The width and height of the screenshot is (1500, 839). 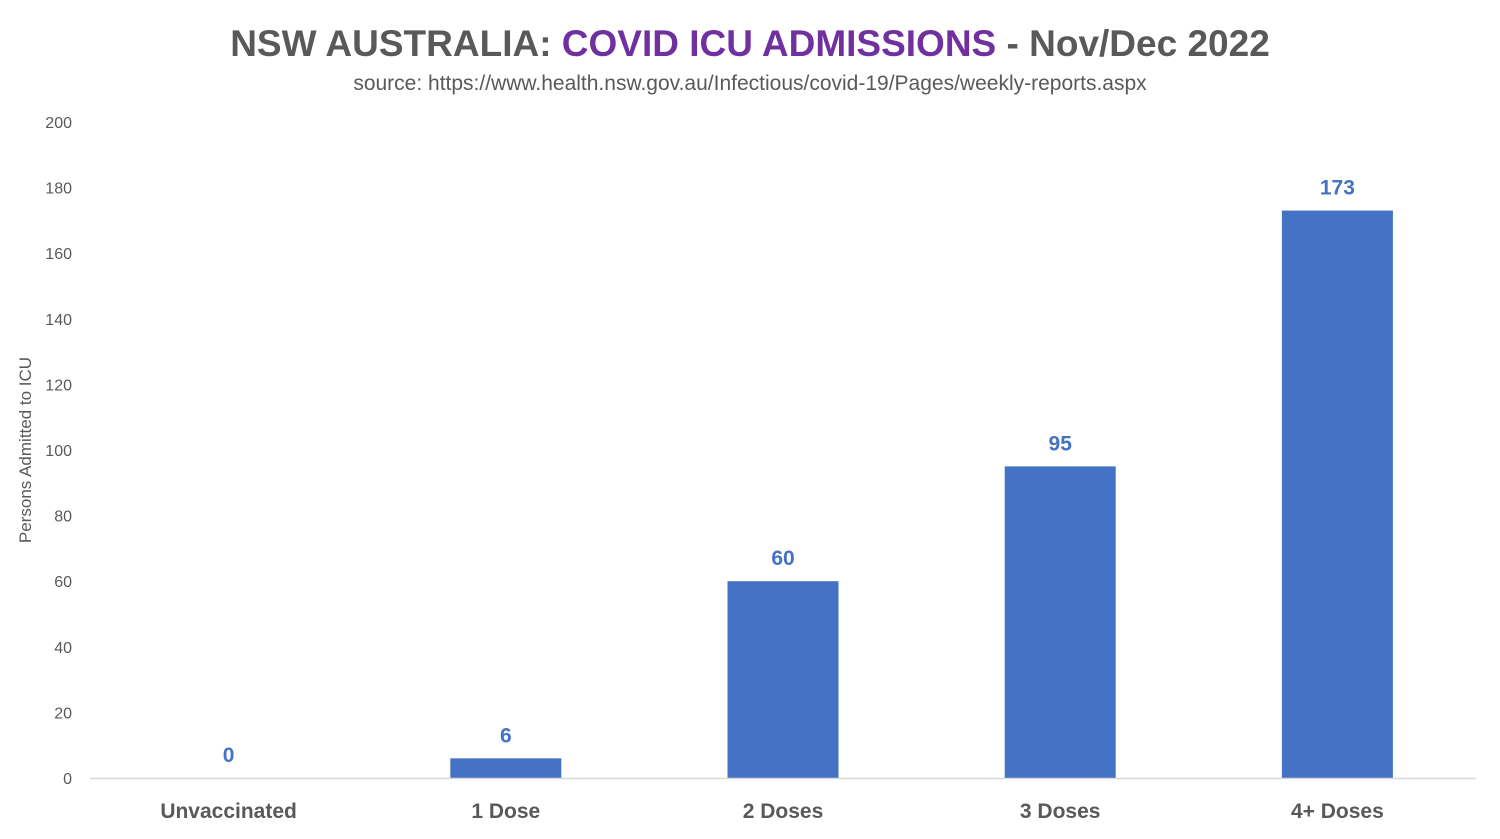 I want to click on chart-title-part-1: NSW AUSTRALIA:, so click(x=396, y=43).